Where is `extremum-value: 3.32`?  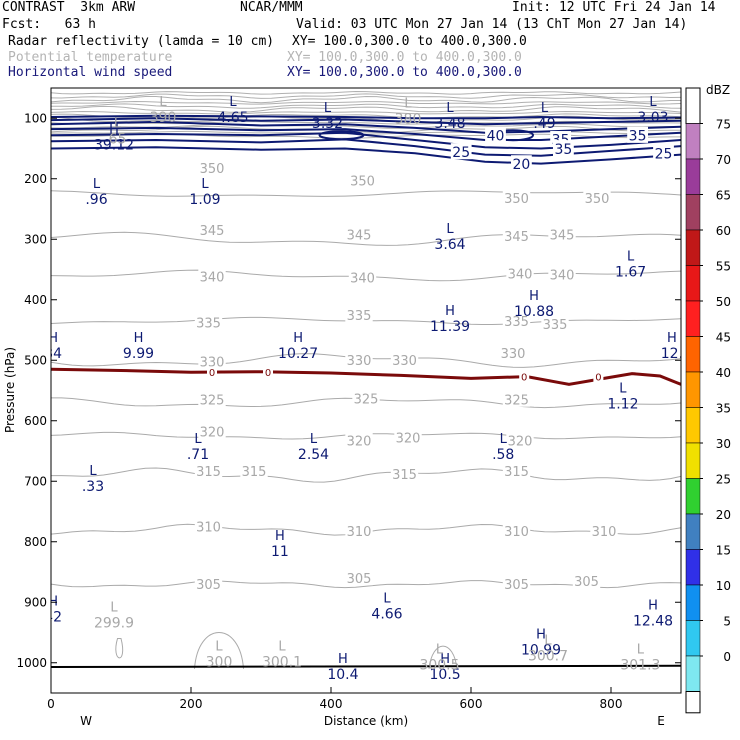 extremum-value: 3.32 is located at coordinates (327, 124).